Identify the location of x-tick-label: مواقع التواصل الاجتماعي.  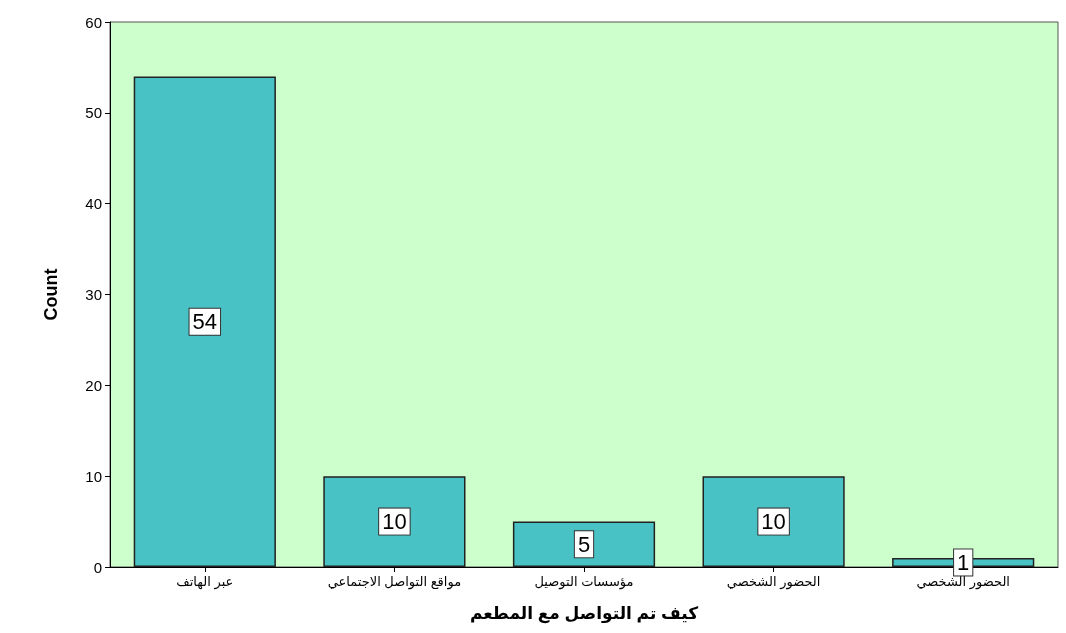
(394, 582).